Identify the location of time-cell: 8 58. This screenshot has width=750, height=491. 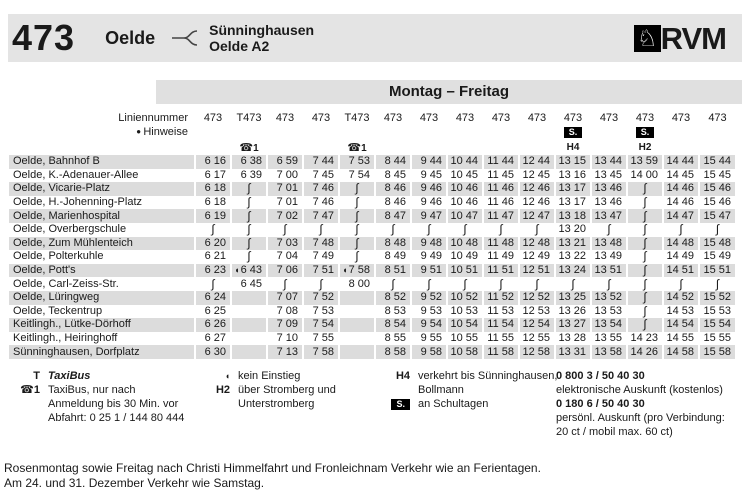
(392, 352).